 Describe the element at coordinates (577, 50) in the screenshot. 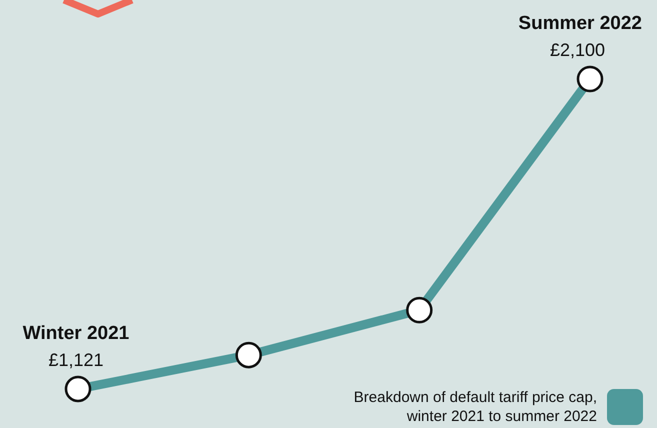

I see `data-label: £2,100` at that location.